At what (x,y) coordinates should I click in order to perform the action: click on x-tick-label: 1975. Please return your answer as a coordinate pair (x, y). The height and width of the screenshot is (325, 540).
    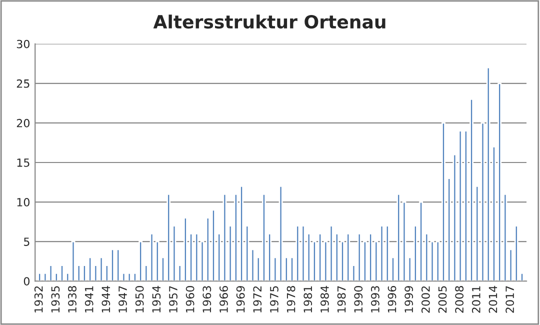
    Looking at the image, I should click on (274, 299).